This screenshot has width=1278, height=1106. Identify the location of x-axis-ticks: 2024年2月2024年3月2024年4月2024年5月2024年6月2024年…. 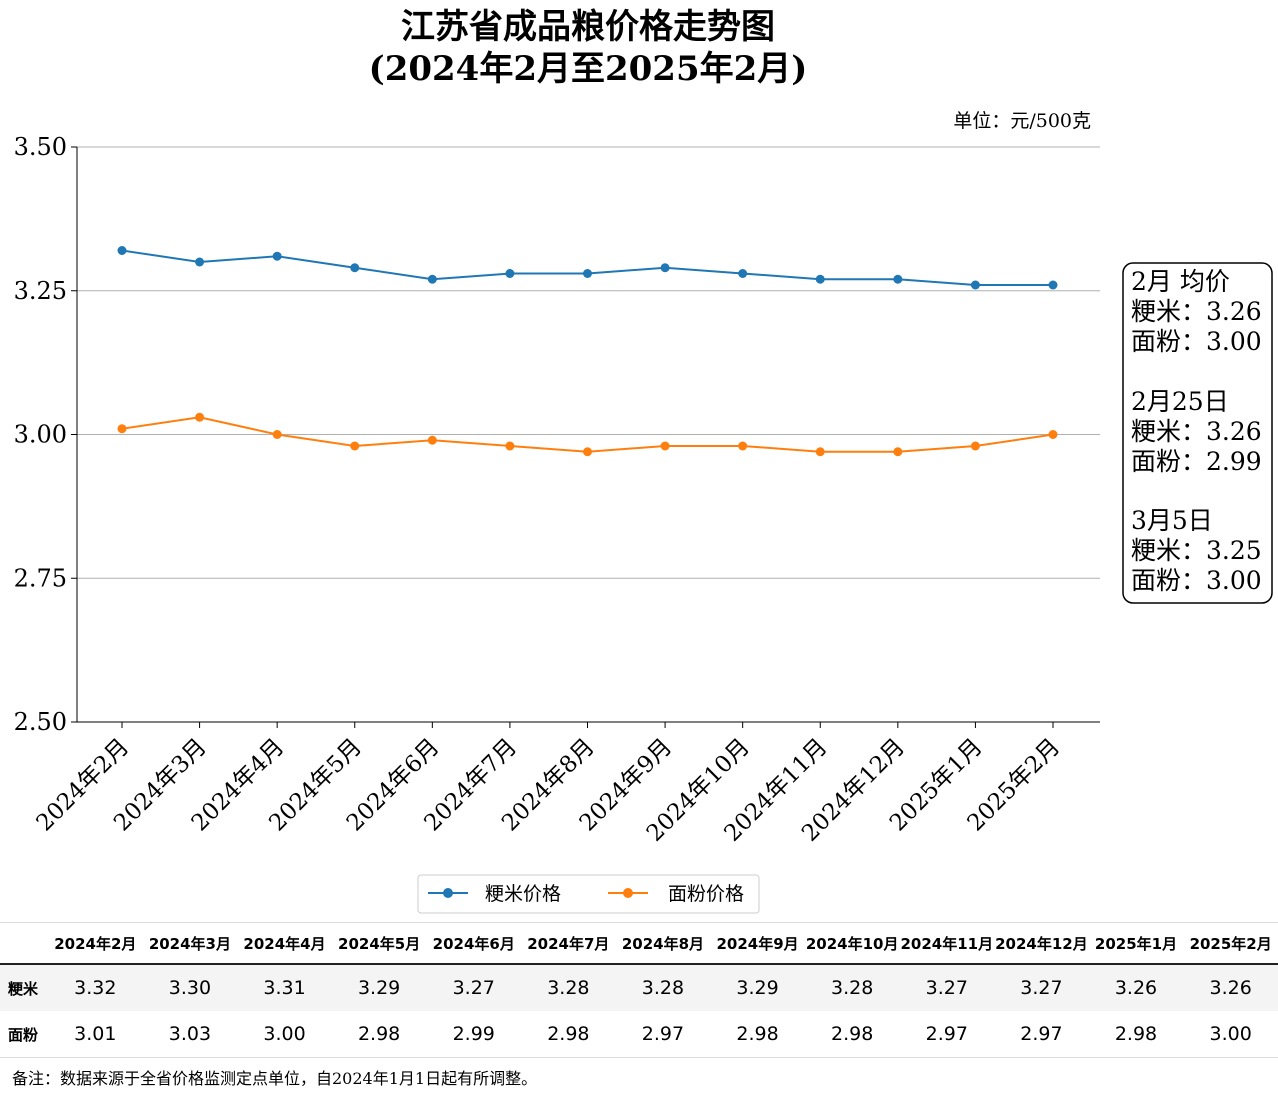
(548, 784).